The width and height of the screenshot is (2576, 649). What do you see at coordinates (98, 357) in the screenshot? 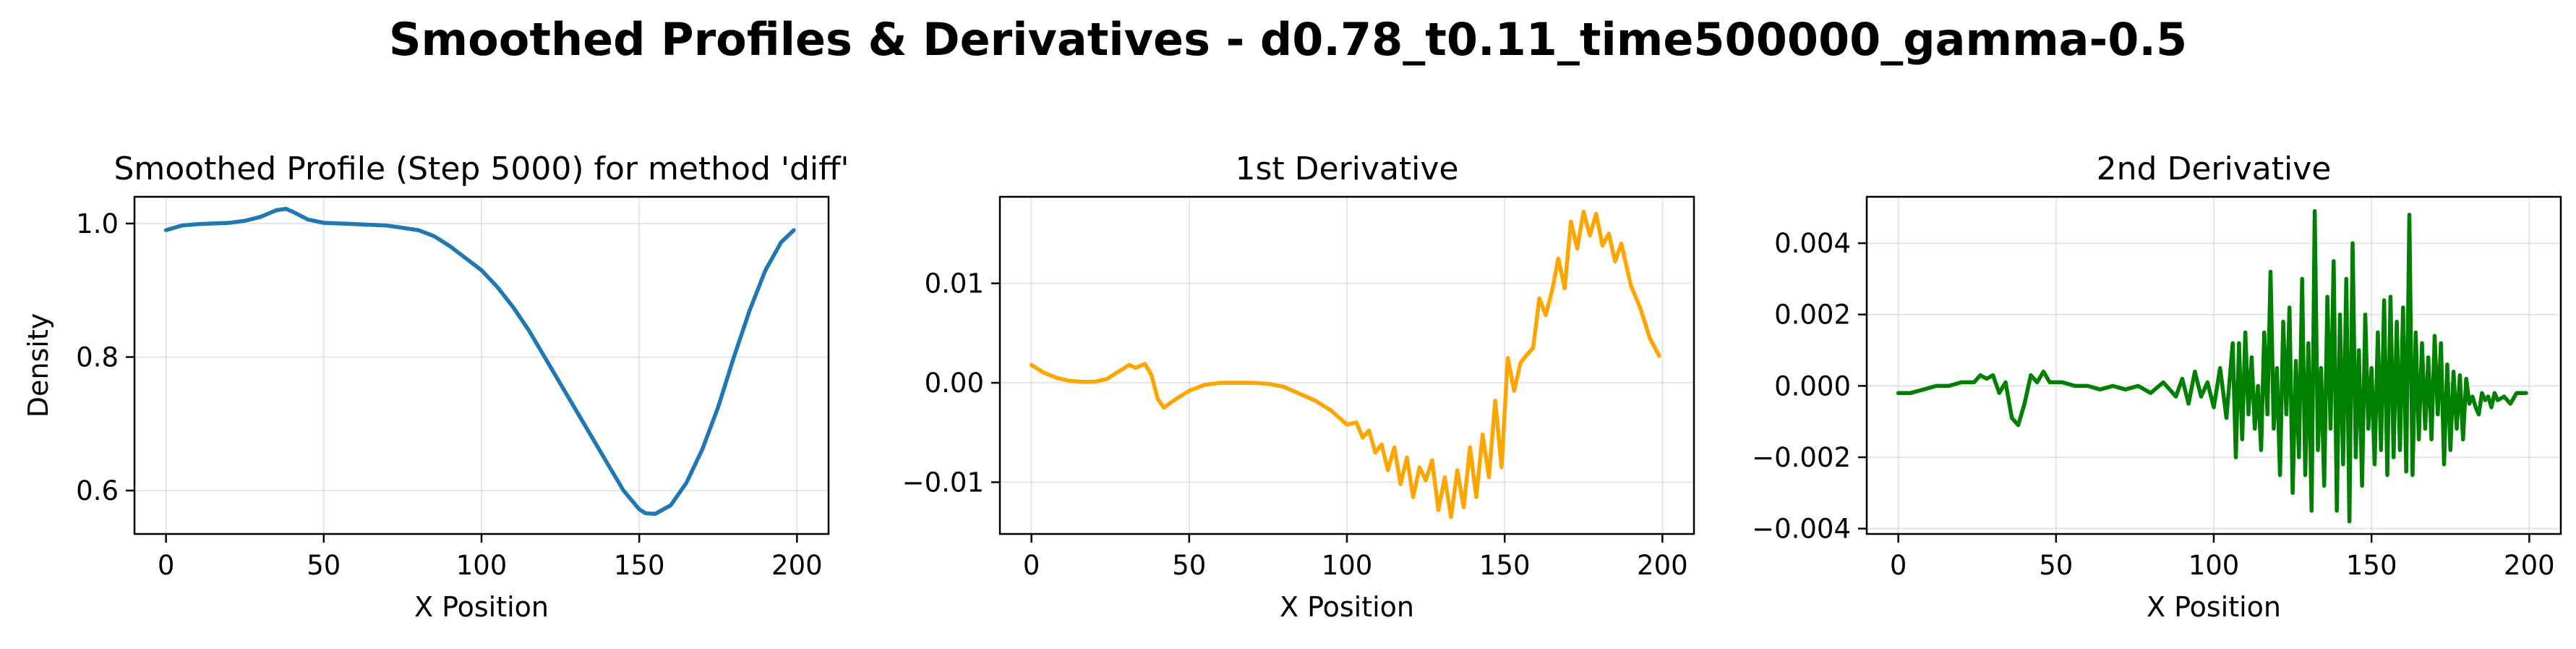
I see `y-tick-label: 0.8` at bounding box center [98, 357].